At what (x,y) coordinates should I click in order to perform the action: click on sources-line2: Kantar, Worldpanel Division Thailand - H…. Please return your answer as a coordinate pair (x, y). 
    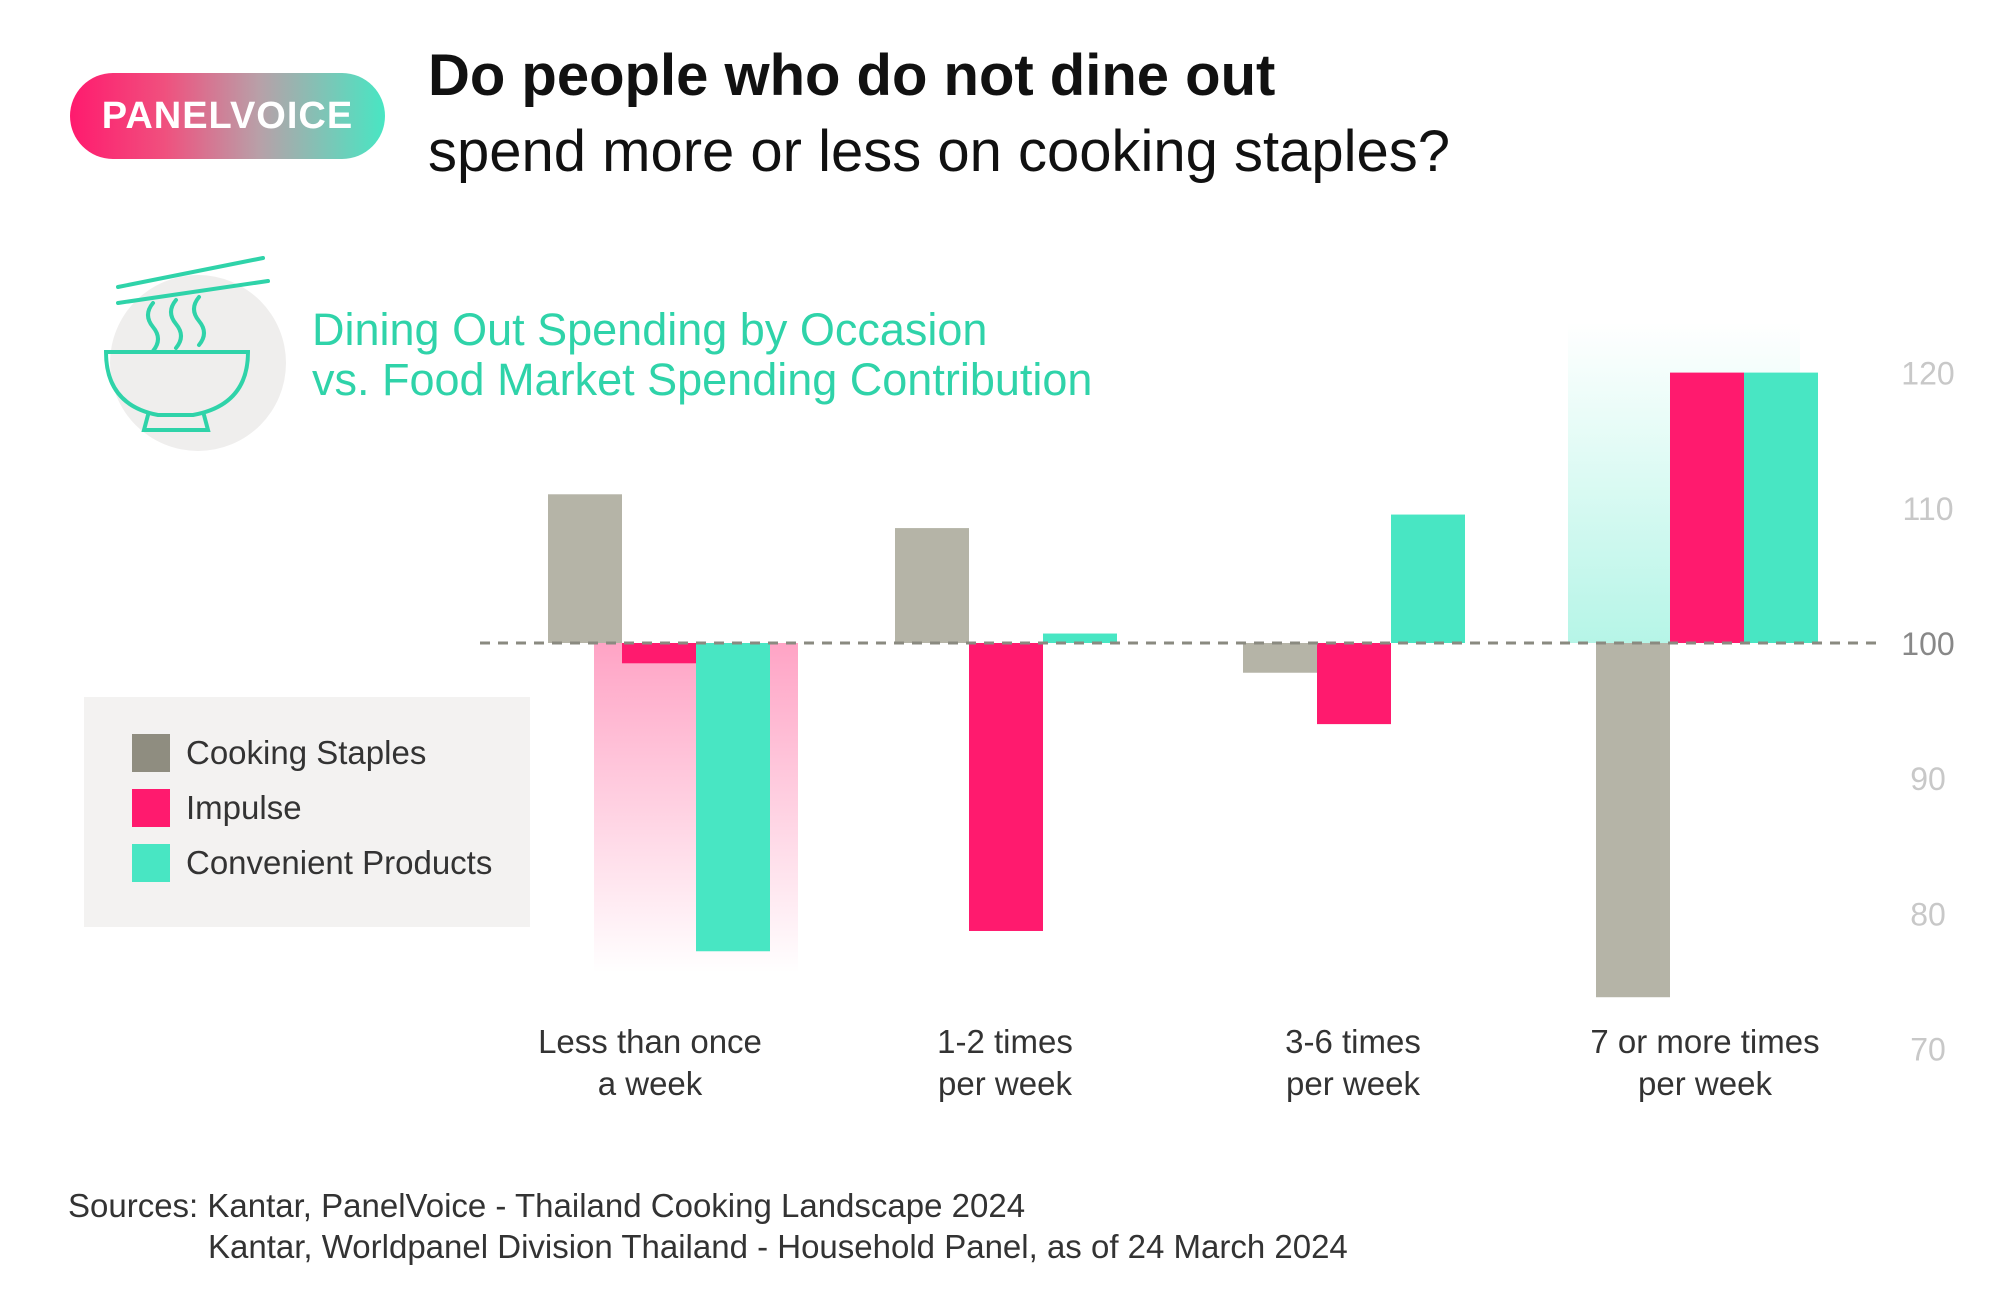
    Looking at the image, I should click on (778, 1246).